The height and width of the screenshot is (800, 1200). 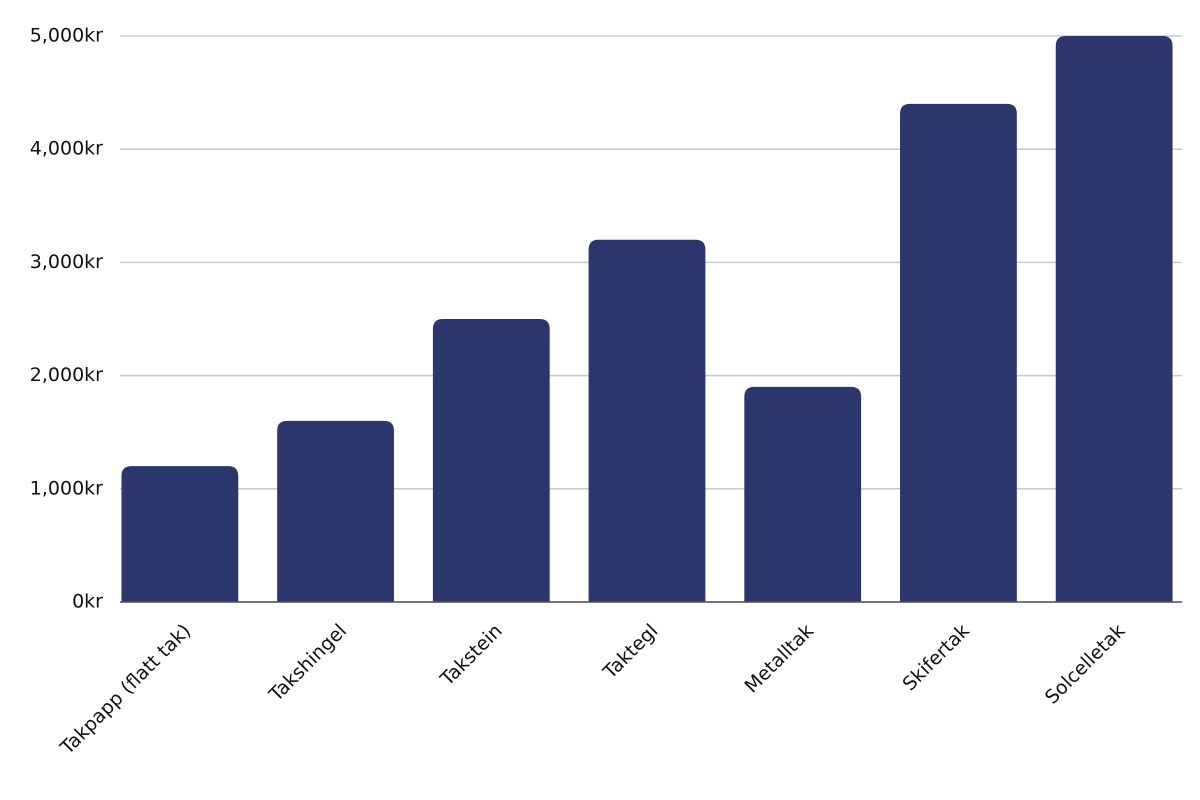 What do you see at coordinates (66, 36) in the screenshot?
I see `y-tick-label: 5,000kr` at bounding box center [66, 36].